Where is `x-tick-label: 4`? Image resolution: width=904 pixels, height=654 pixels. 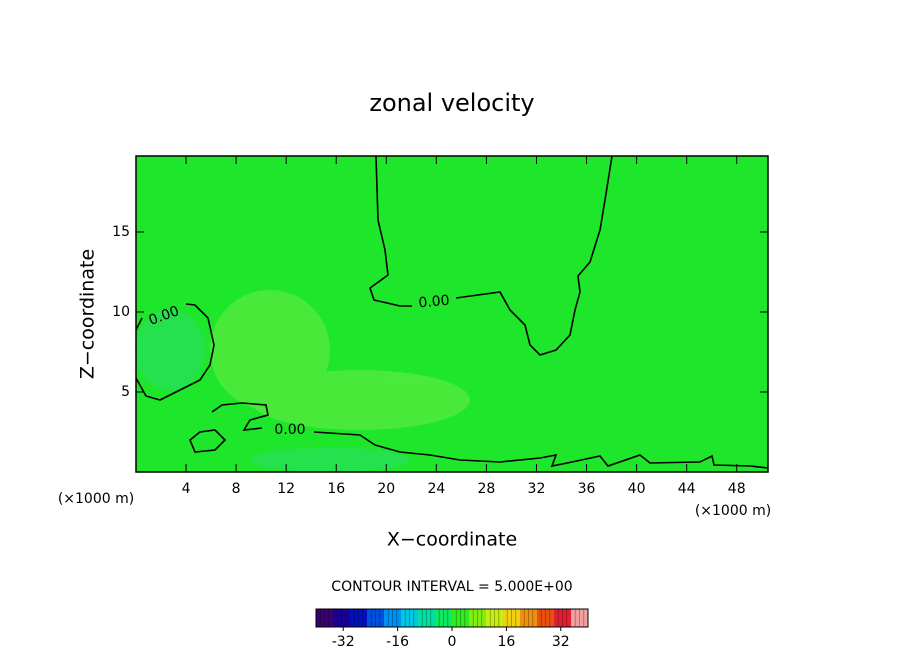 x-tick-label: 4 is located at coordinates (186, 489).